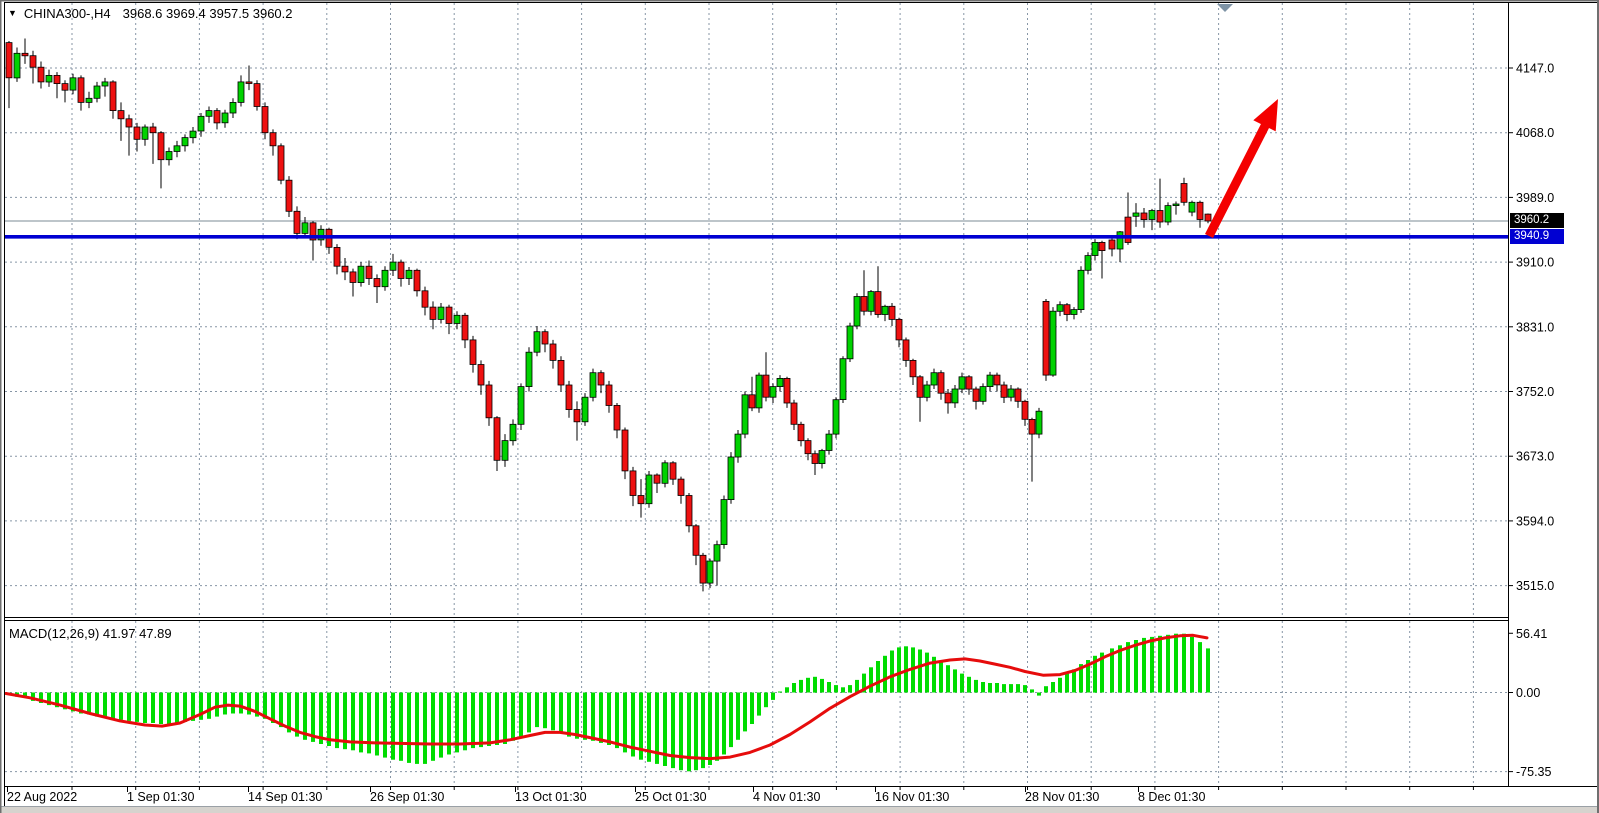  What do you see at coordinates (160, 797) in the screenshot?
I see `date-label: 1 Sep 01:30` at bounding box center [160, 797].